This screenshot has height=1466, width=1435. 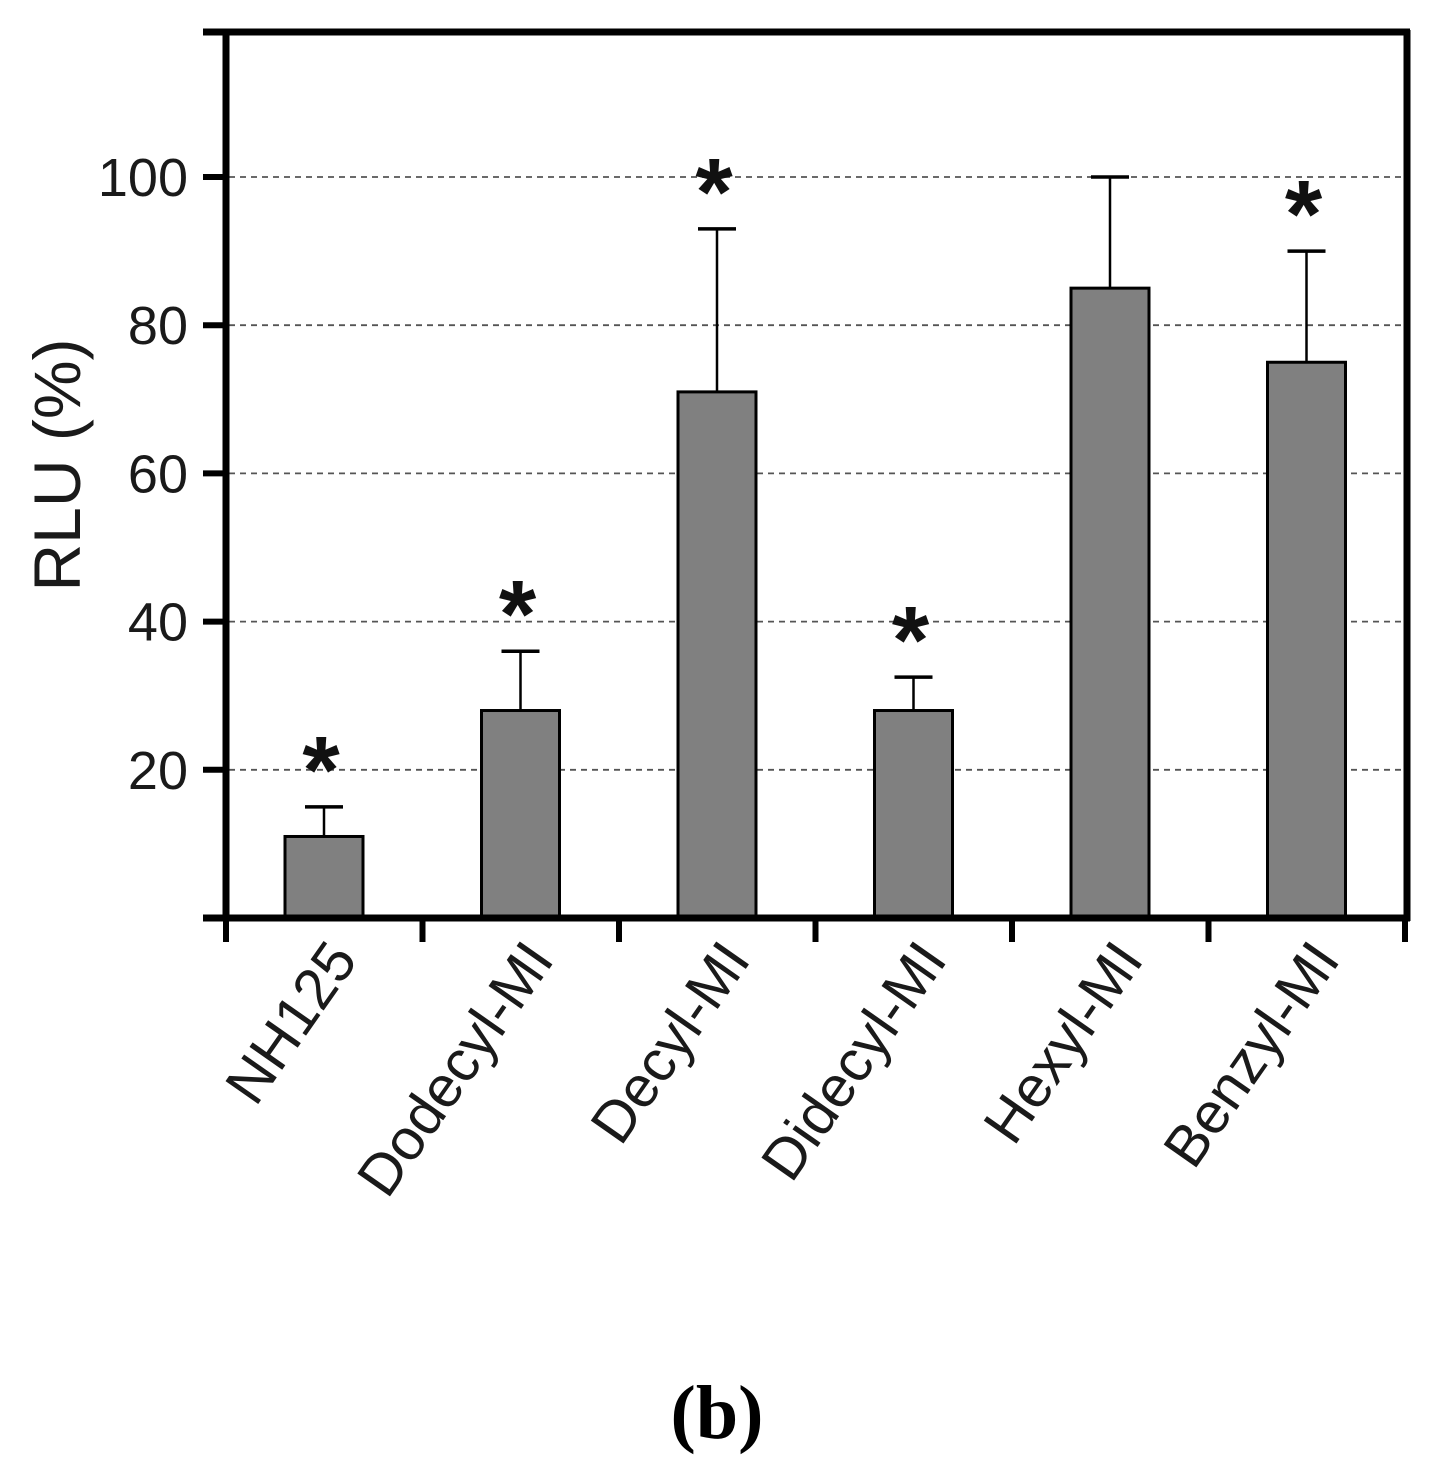 What do you see at coordinates (854, 1061) in the screenshot?
I see `x-tick-label: Didecyl-MI` at bounding box center [854, 1061].